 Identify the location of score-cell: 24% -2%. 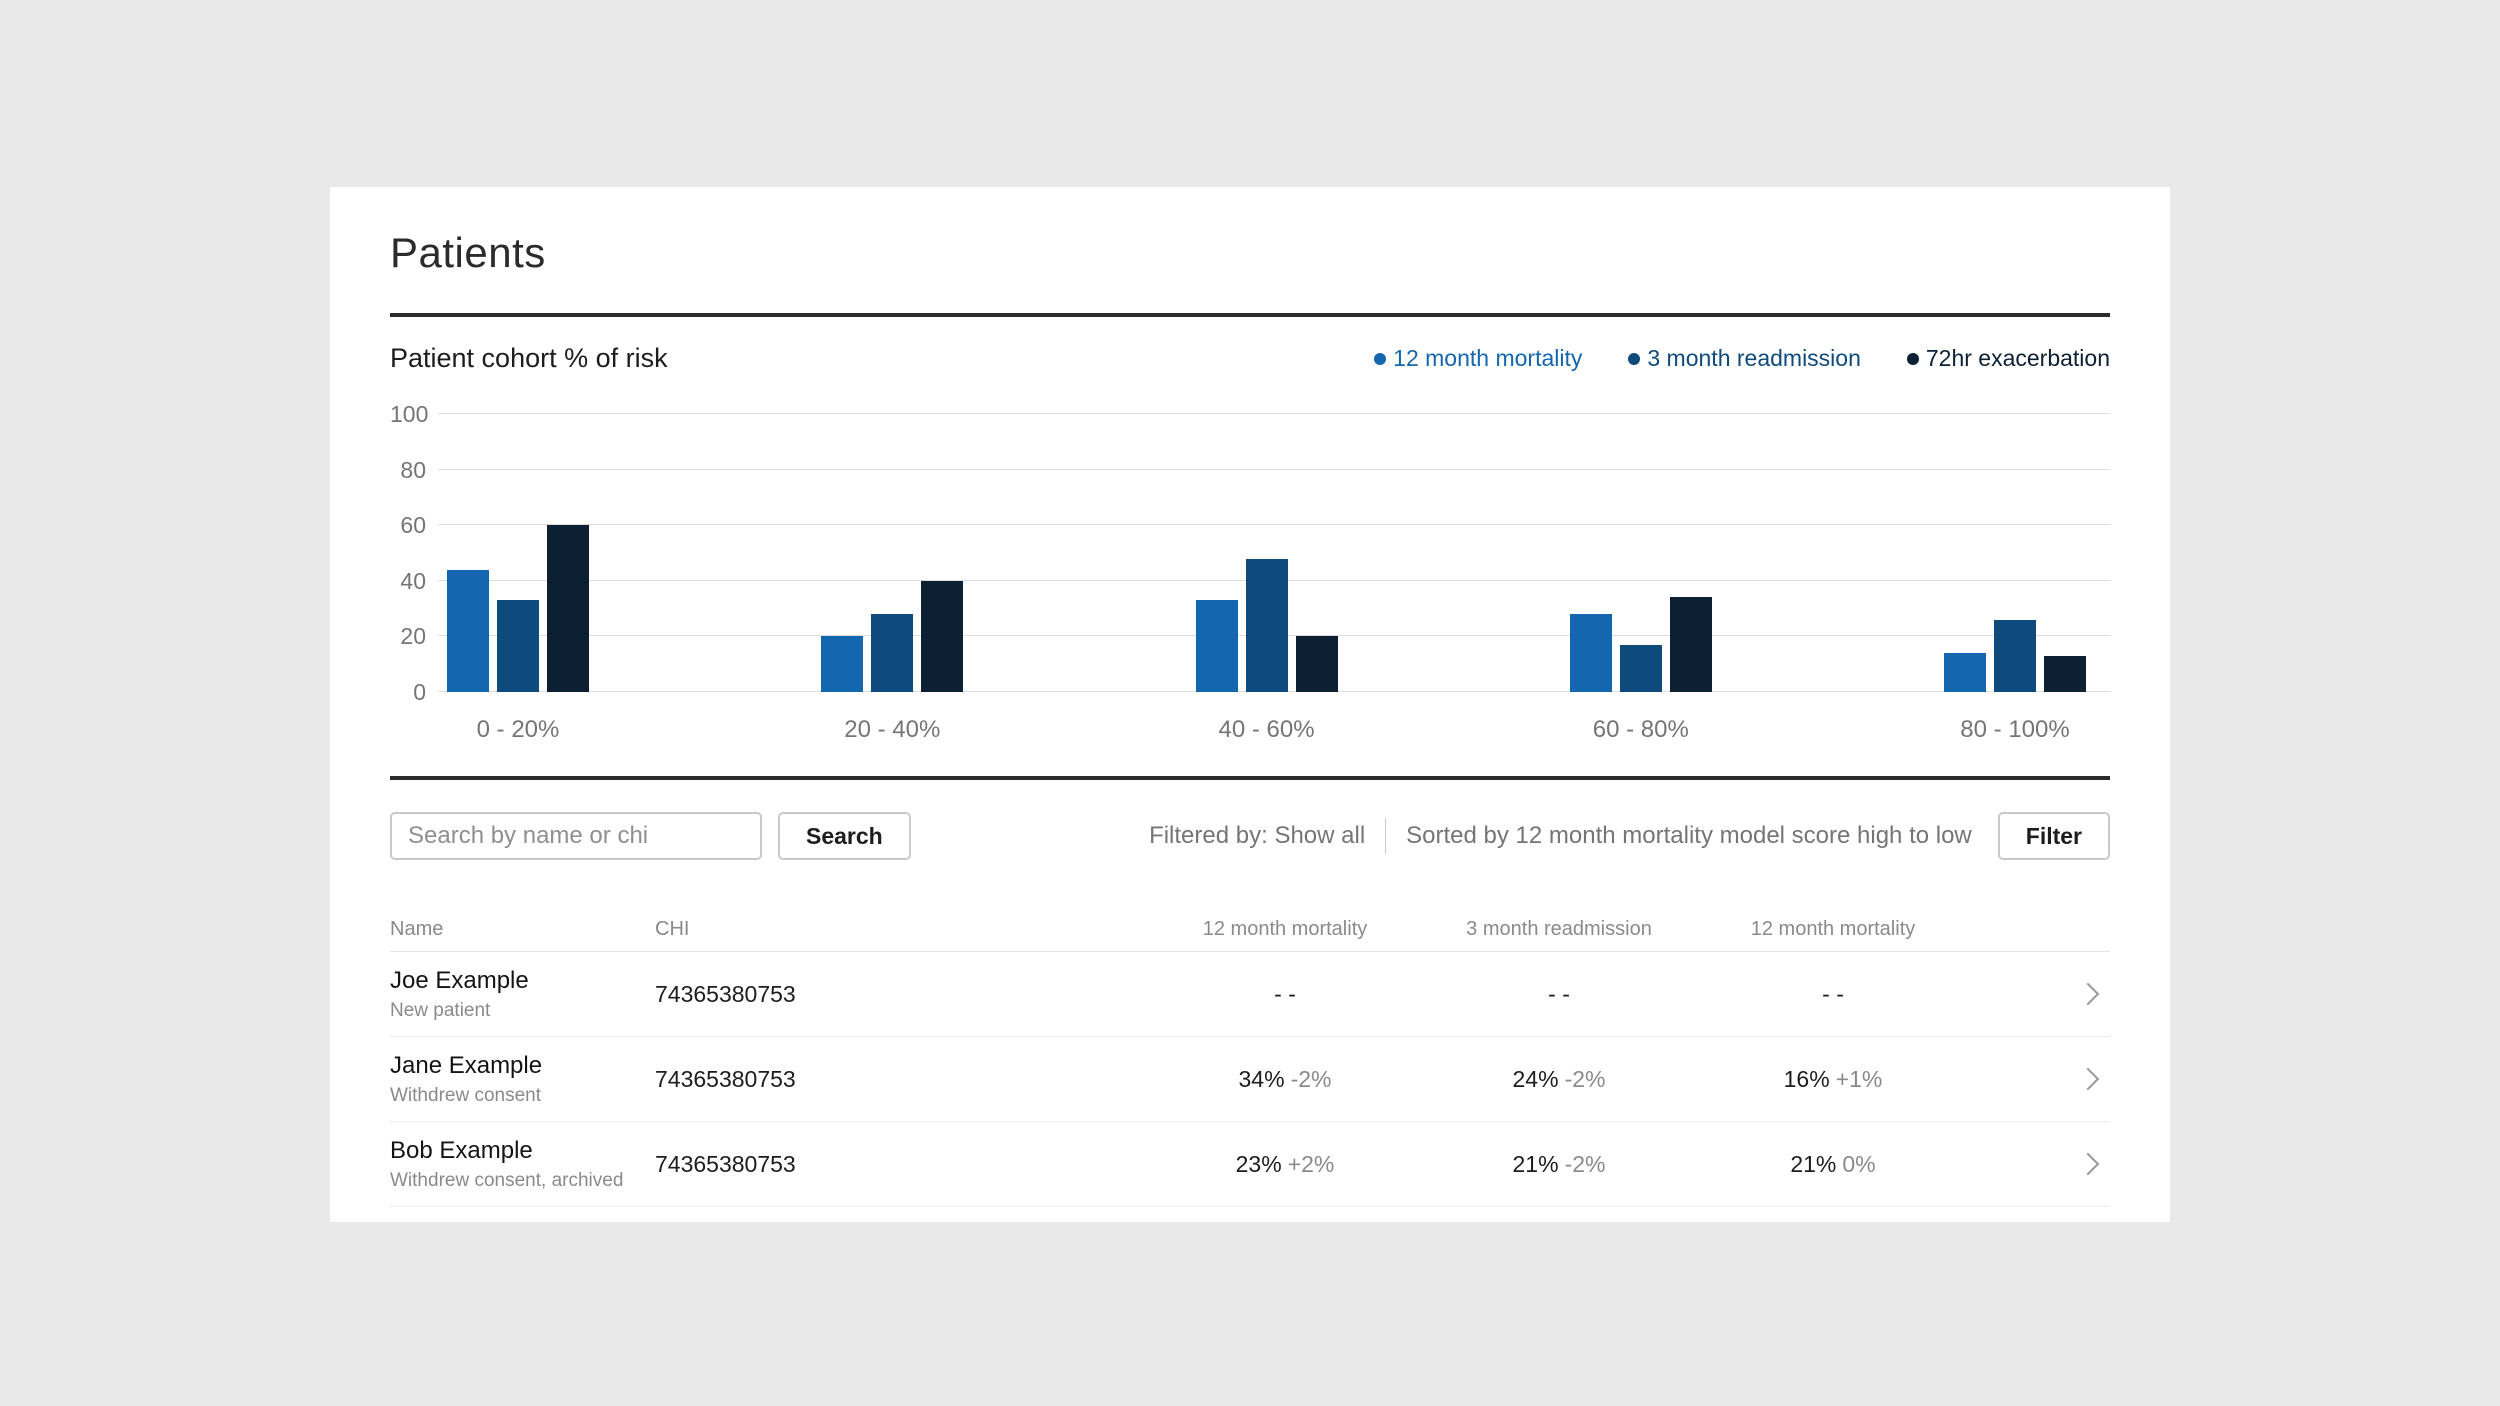
(1559, 1079).